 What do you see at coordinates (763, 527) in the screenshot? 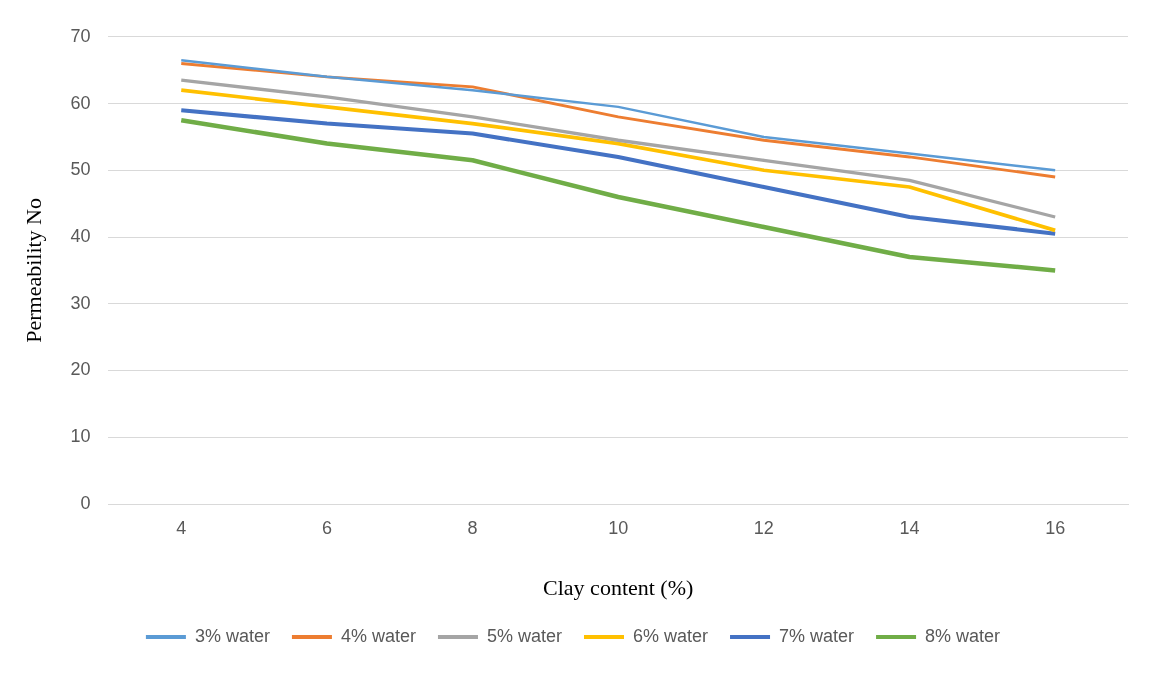
I see `x-tick-label: 12` at bounding box center [763, 527].